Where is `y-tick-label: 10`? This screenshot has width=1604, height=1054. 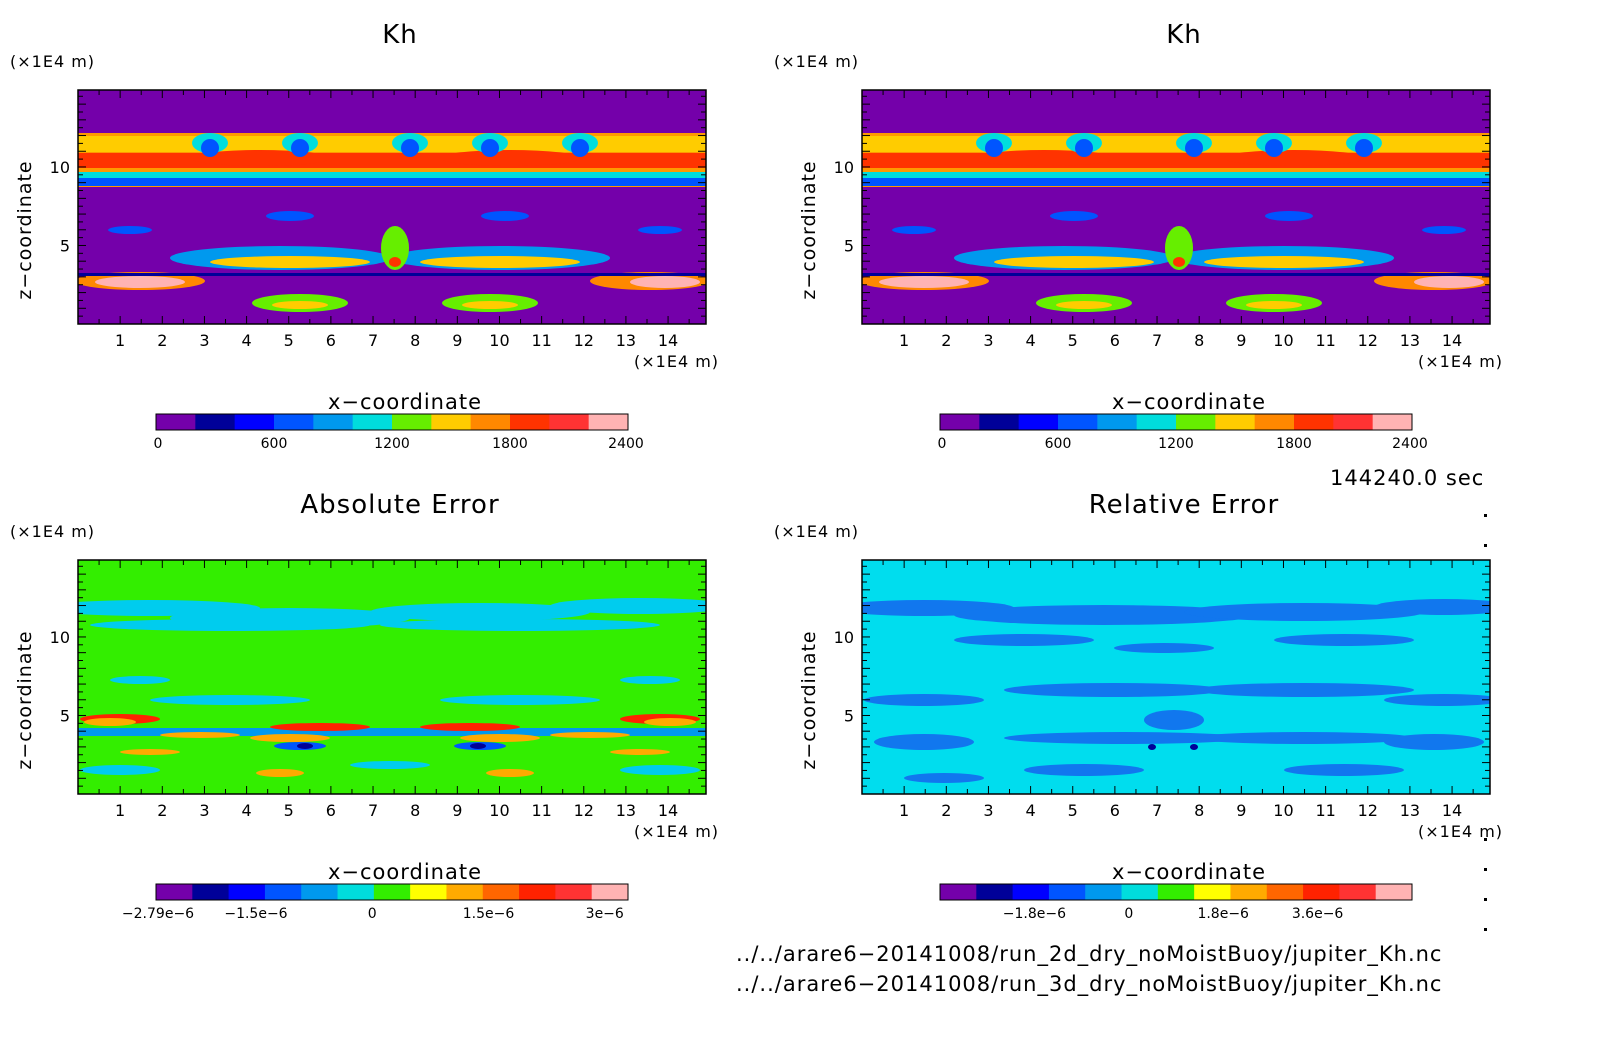
y-tick-label: 10 is located at coordinates (60, 167).